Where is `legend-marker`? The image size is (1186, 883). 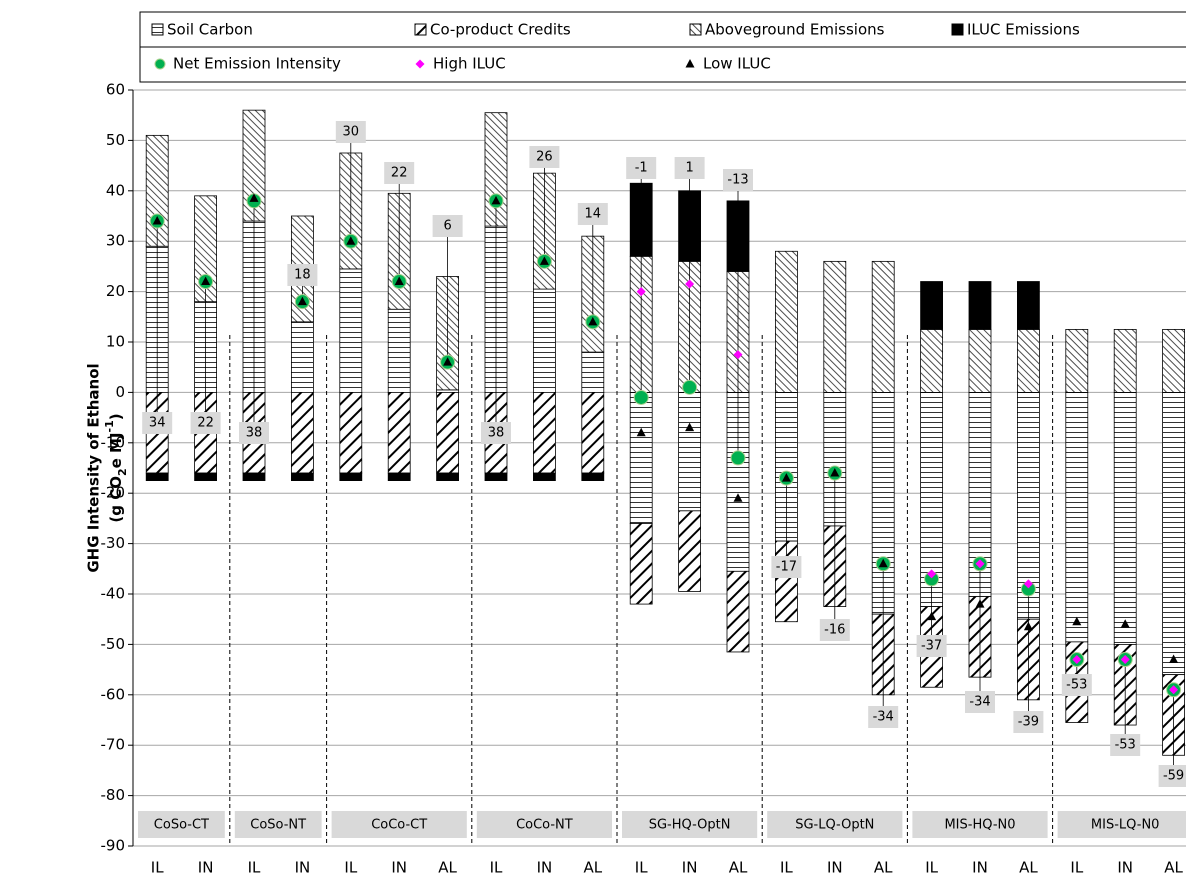
legend-marker is located at coordinates (420, 64).